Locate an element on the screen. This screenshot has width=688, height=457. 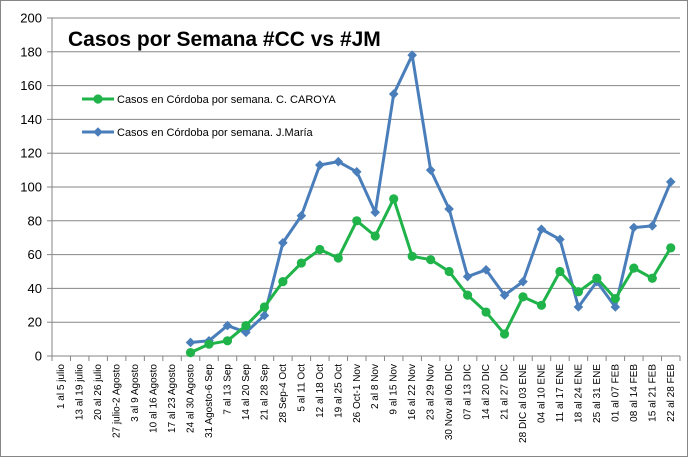
x-tick-label: 24 al 30 Agosto is located at coordinates (191, 398).